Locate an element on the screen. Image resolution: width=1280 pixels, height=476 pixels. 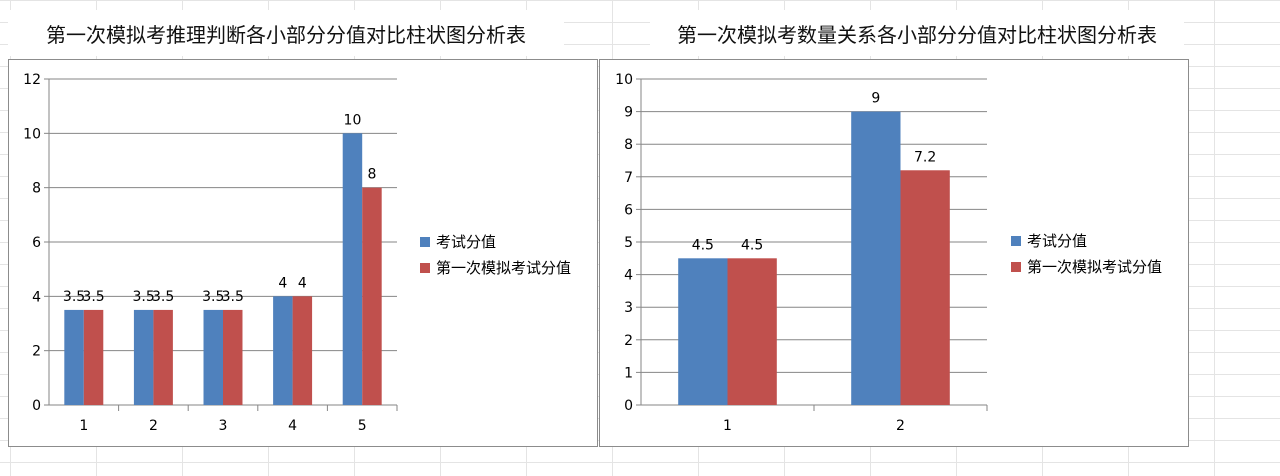
left-chart-y-tick-label: 0 is located at coordinates (36, 406).